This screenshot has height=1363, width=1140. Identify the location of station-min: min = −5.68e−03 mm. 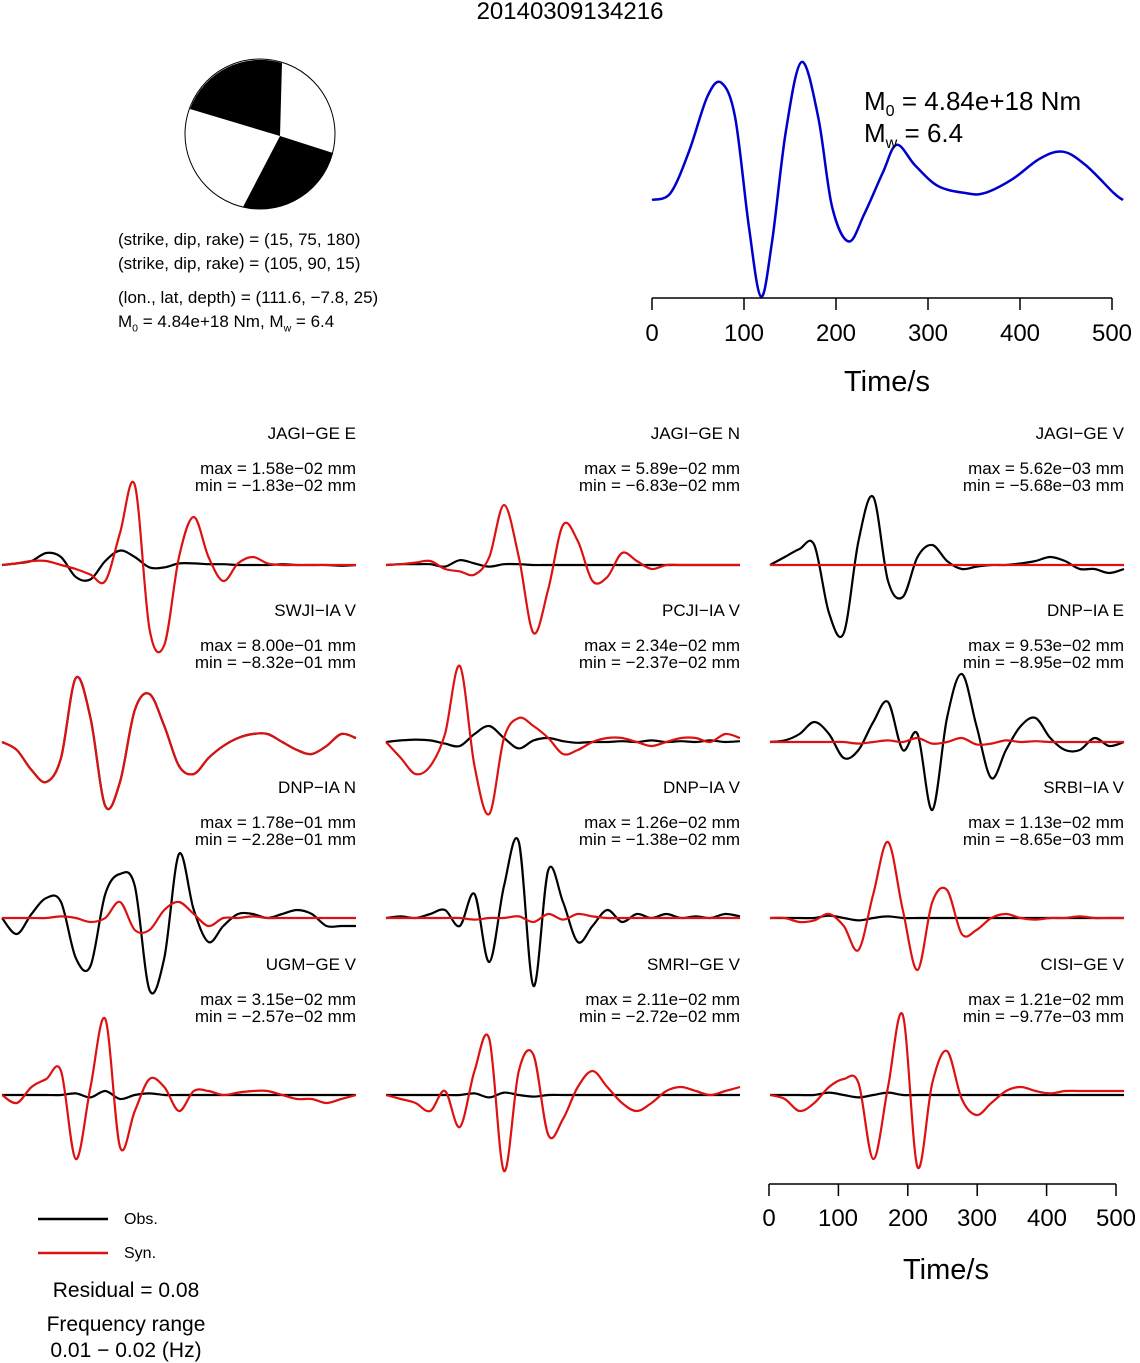
(1043, 485).